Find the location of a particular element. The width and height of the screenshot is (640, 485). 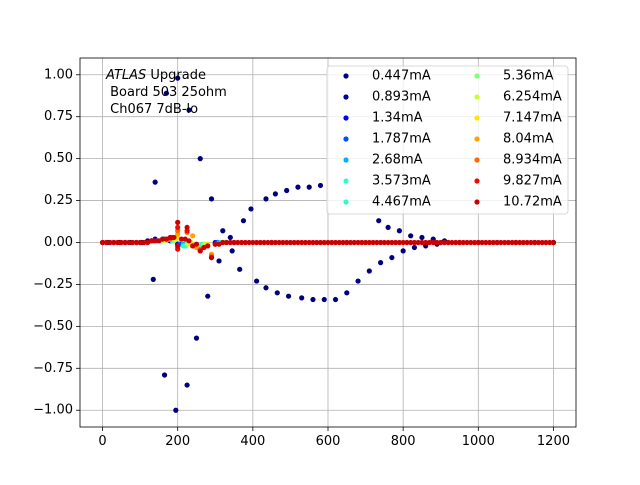

legend-label: 1.787mA is located at coordinates (401, 139).